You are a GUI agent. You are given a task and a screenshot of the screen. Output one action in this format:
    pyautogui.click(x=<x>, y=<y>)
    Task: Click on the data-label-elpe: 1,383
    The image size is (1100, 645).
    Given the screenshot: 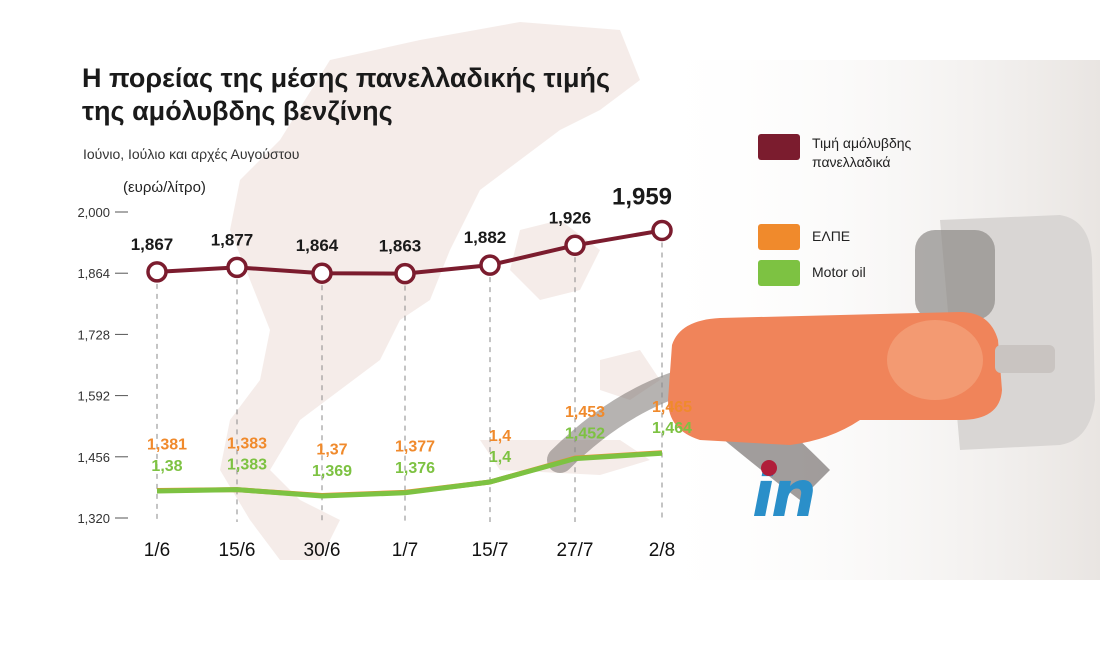 What is the action you would take?
    pyautogui.click(x=247, y=444)
    